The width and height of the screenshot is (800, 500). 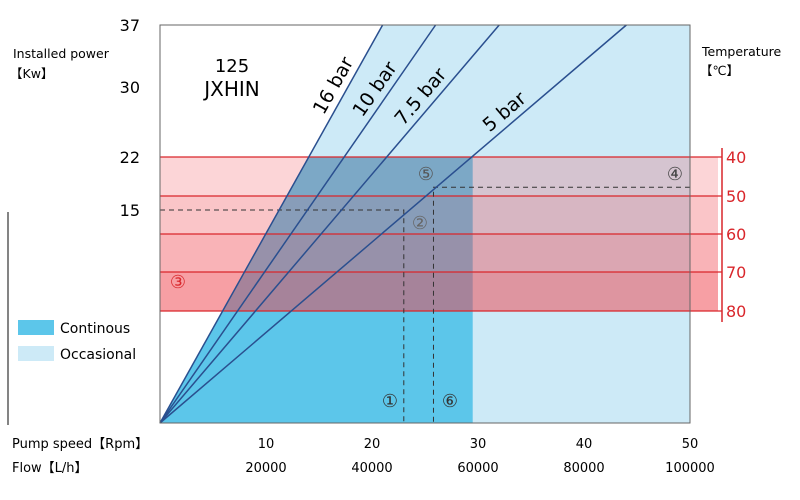 What do you see at coordinates (736, 234) in the screenshot?
I see `y-right-tick: 60` at bounding box center [736, 234].